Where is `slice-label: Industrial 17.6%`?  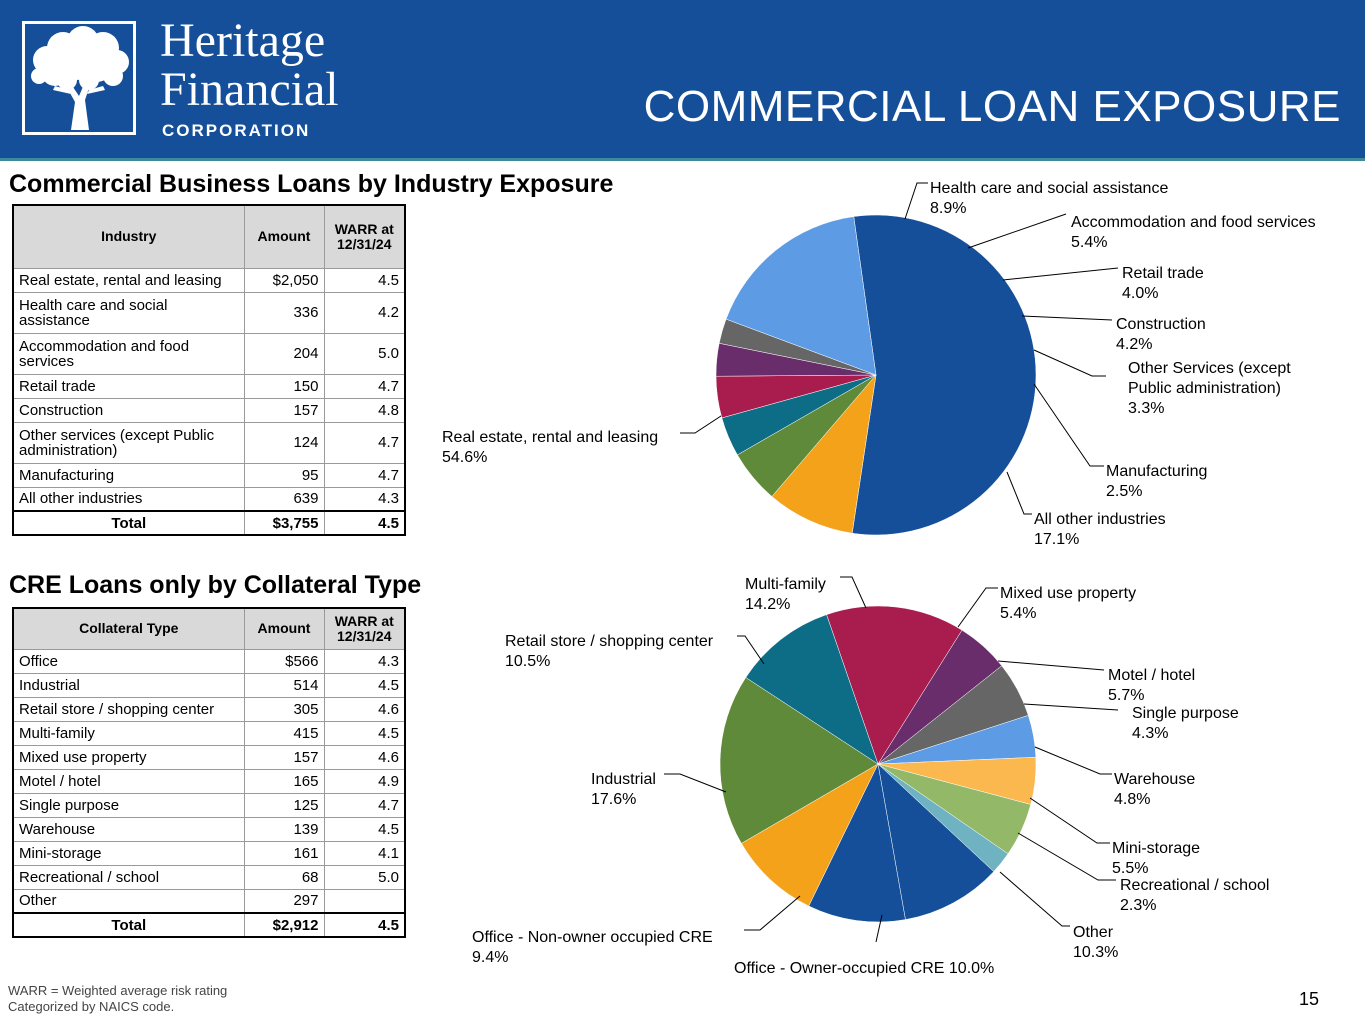 slice-label: Industrial 17.6% is located at coordinates (623, 789).